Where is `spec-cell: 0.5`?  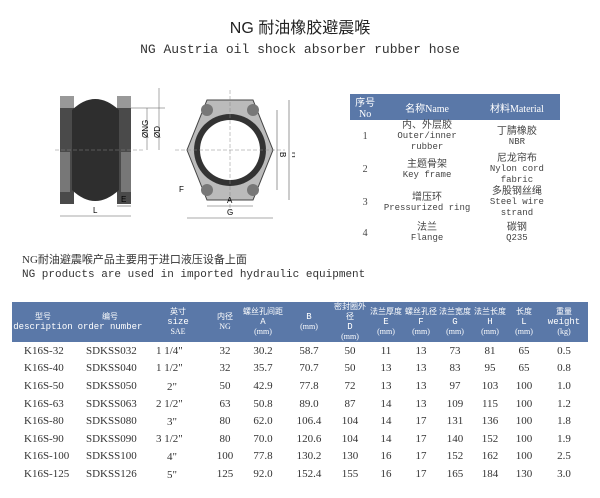 spec-cell: 0.5 is located at coordinates (564, 350).